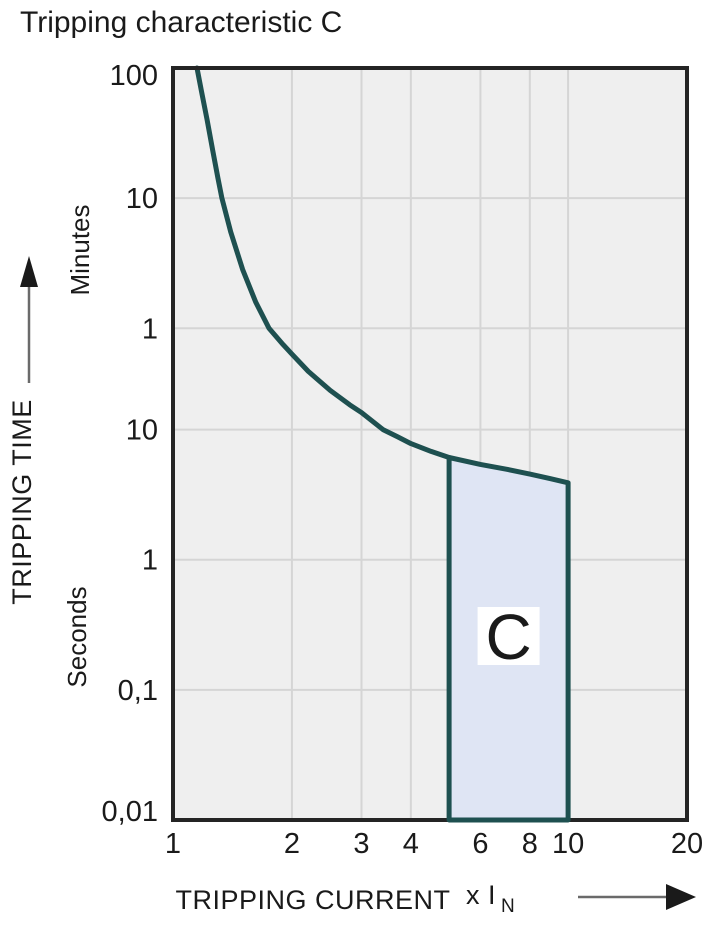 The width and height of the screenshot is (720, 928). I want to click on x-tick-label: 1, so click(173, 844).